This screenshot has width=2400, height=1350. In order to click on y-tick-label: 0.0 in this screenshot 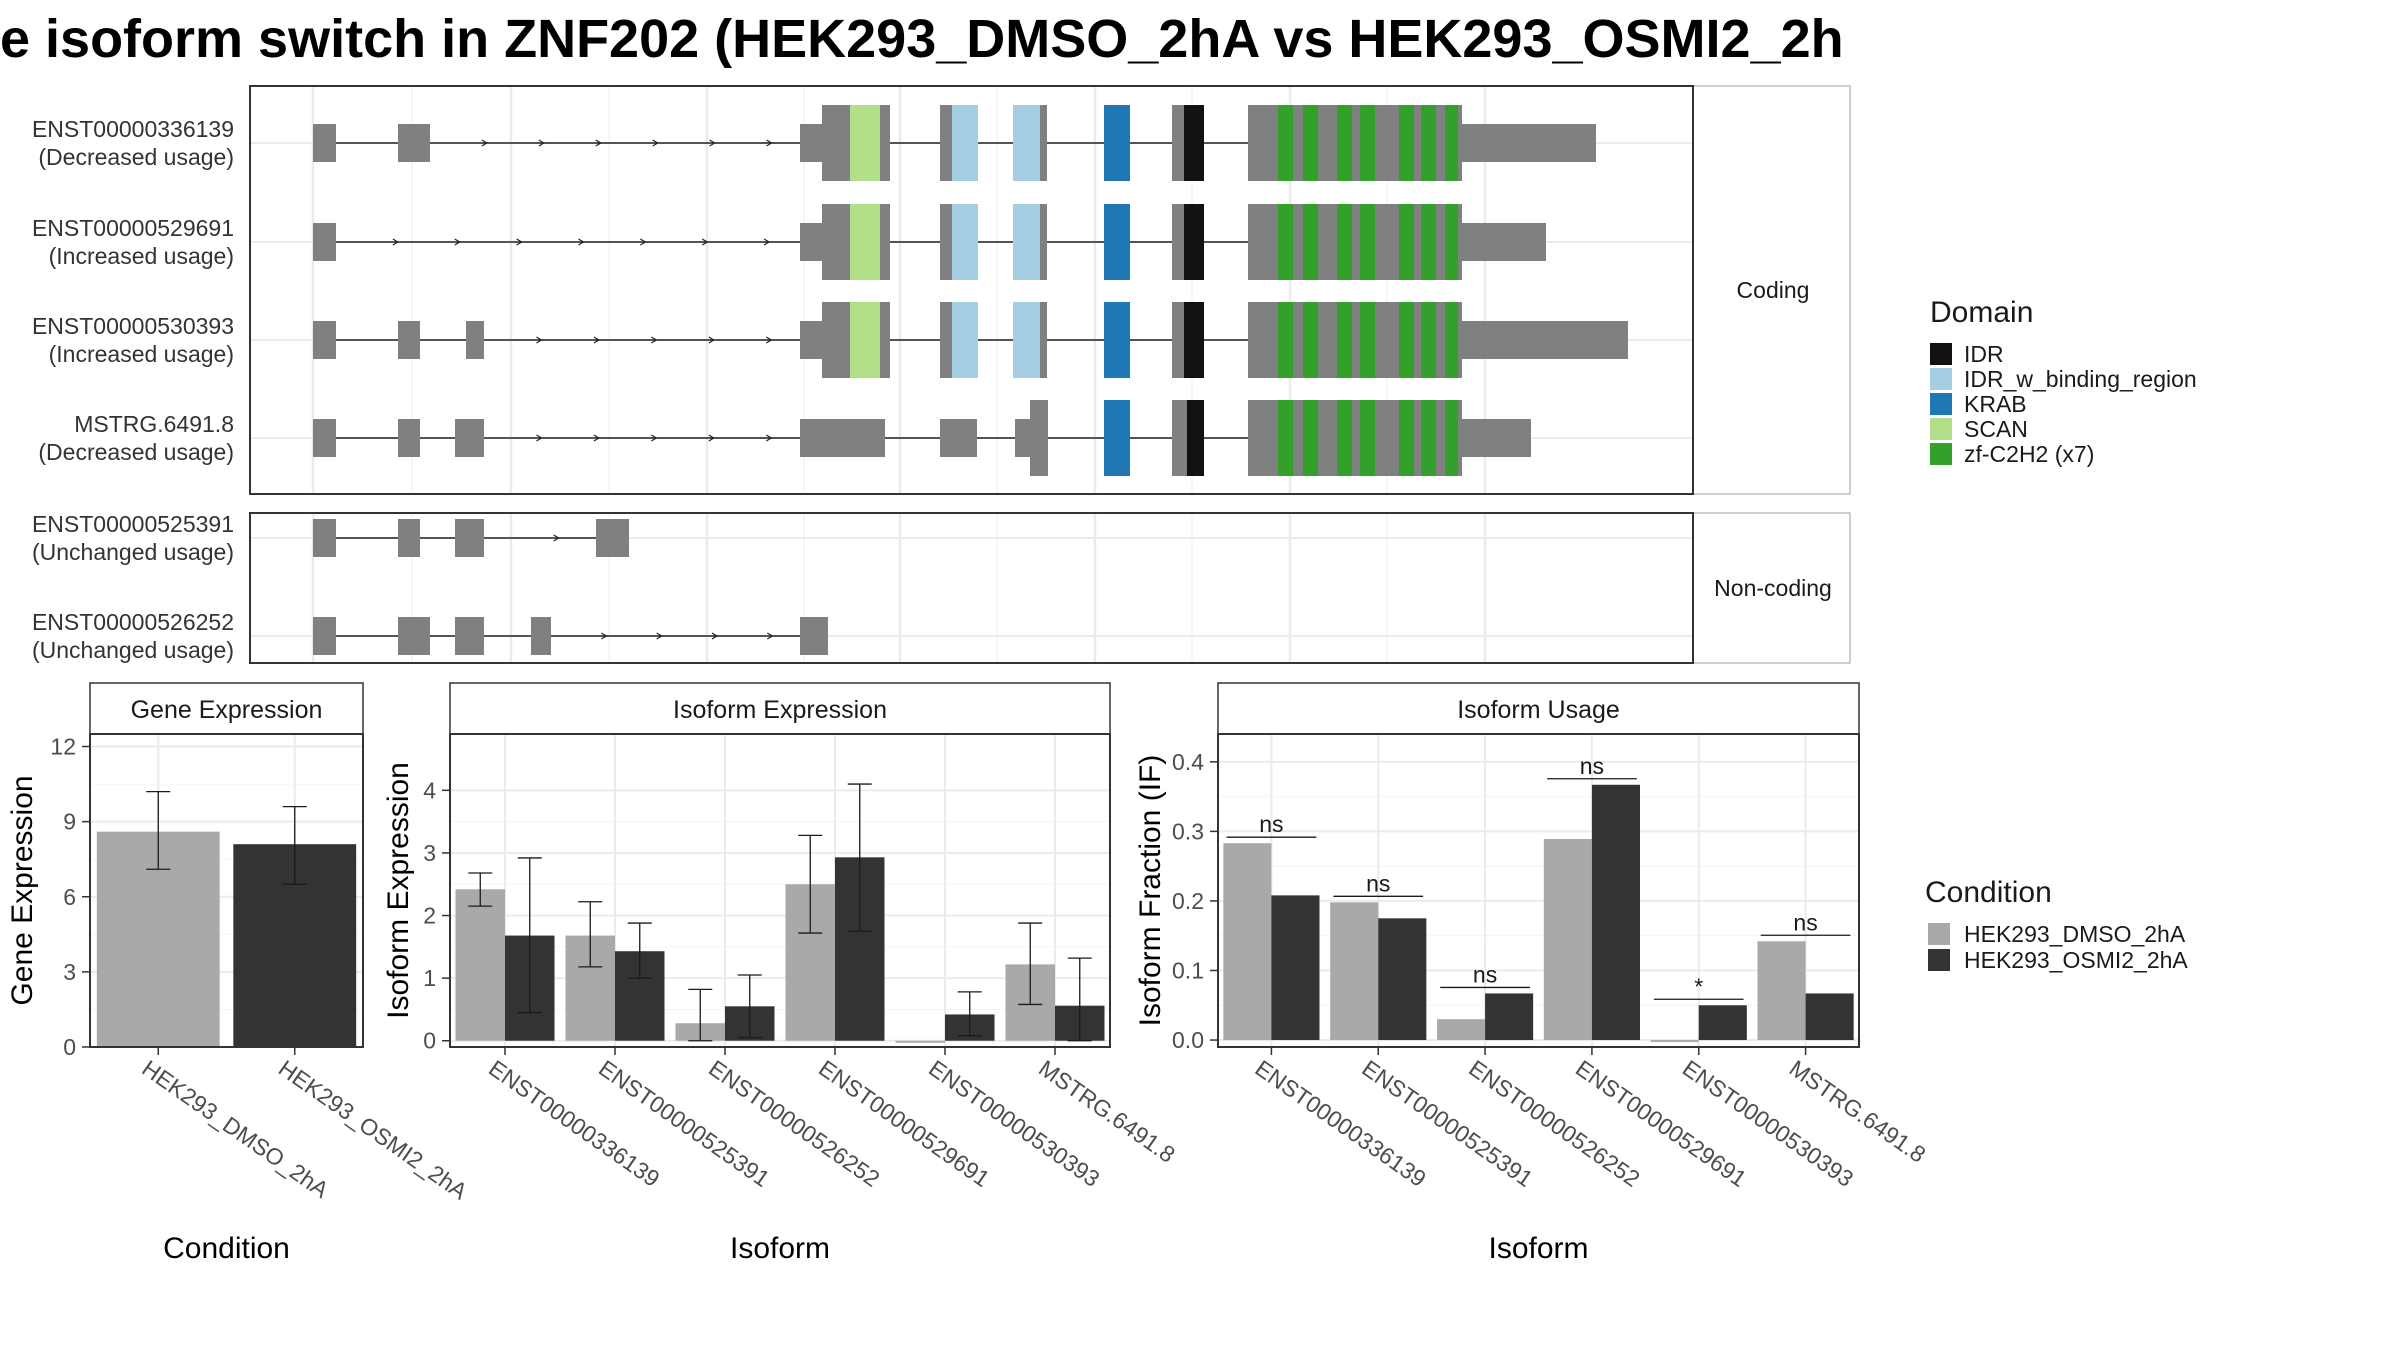, I will do `click(1188, 1040)`.